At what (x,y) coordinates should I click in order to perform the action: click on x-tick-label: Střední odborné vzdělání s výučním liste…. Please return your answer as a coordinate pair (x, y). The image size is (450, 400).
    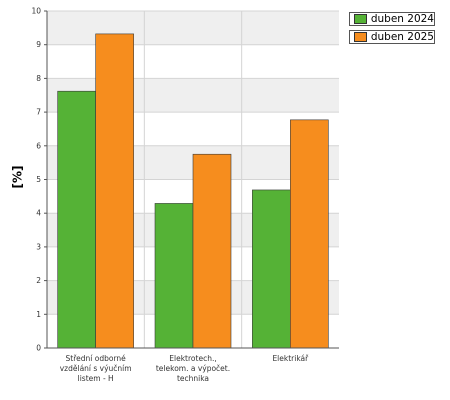
    Looking at the image, I should click on (95, 368).